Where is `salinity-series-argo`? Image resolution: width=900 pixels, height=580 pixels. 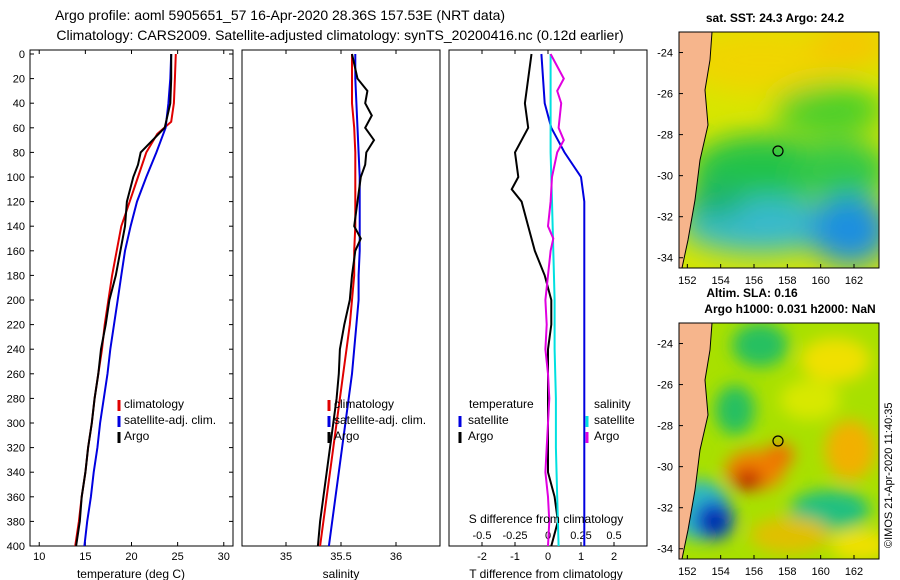
salinity-series-argo is located at coordinates (346, 299).